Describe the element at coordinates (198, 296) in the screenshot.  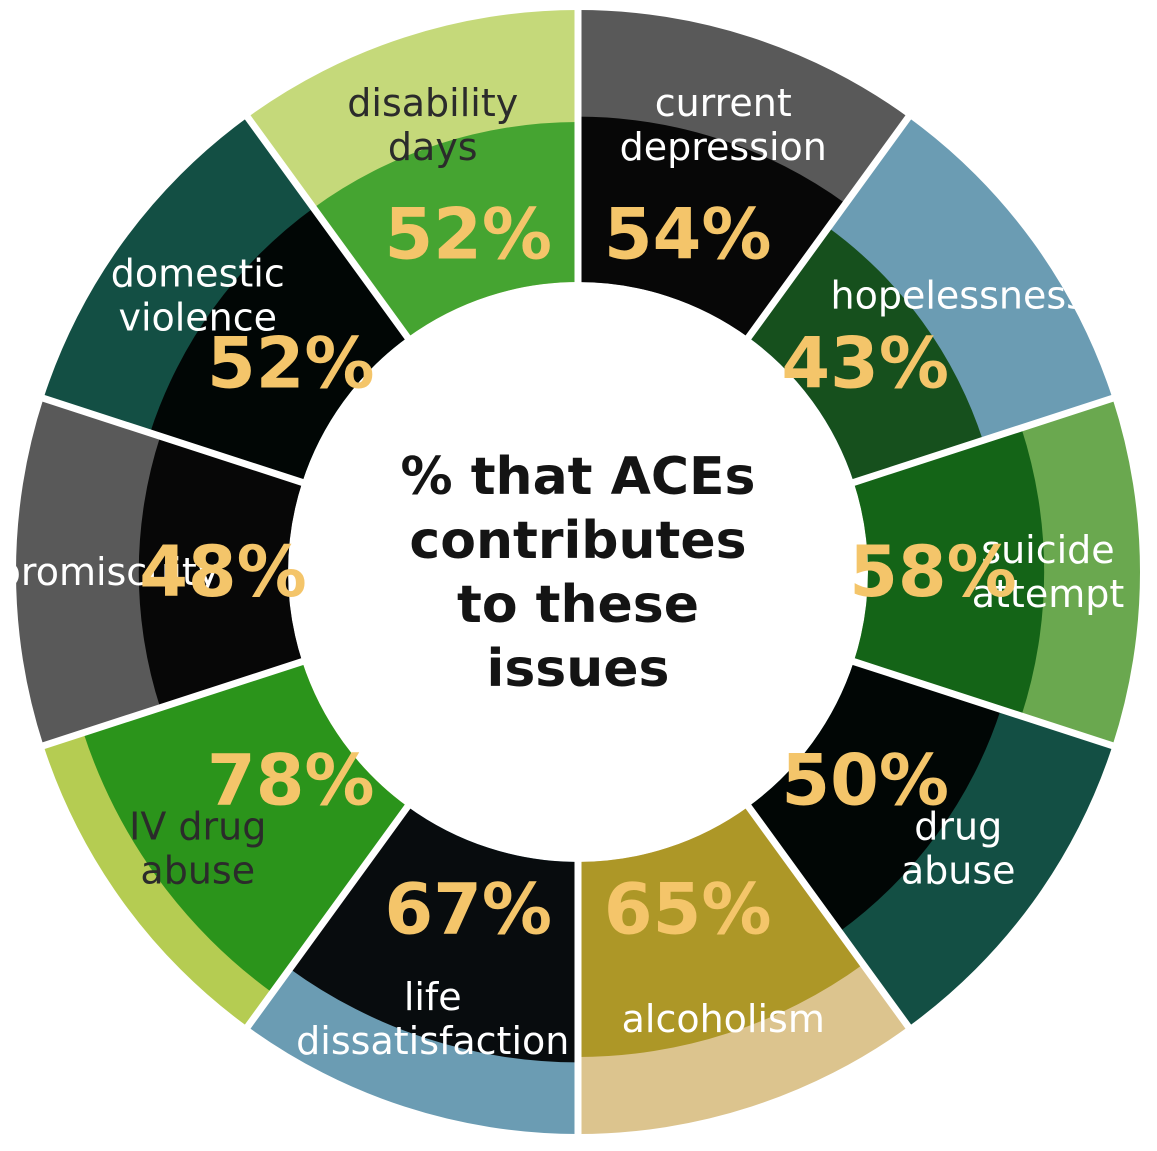
I see `segment-label-8: domestic violence` at that location.